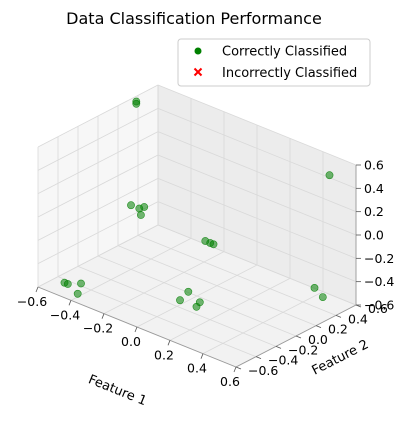 The width and height of the screenshot is (410, 423). I want to click on z-tick-label: −0.4, so click(379, 281).